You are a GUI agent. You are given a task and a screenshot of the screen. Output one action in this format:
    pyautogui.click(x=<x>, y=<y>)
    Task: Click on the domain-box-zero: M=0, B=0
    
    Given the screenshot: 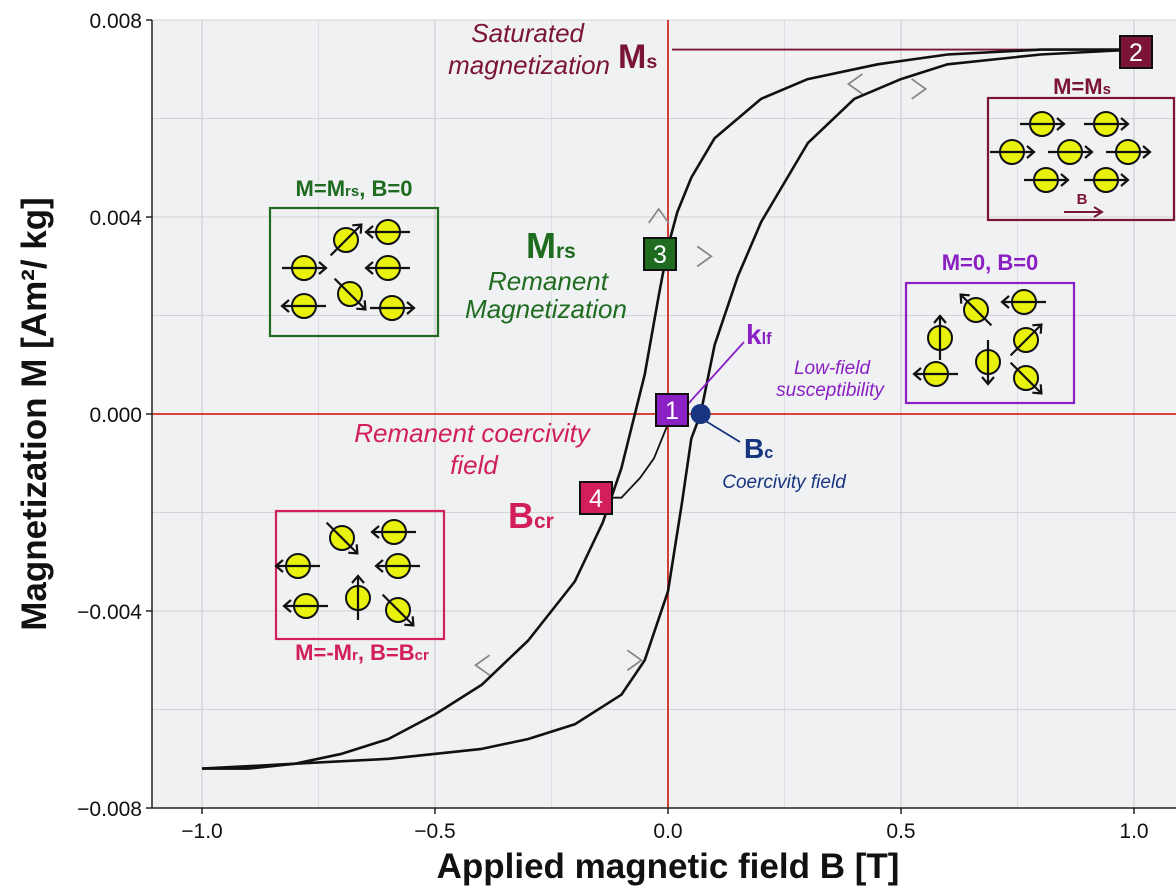 What is the action you would take?
    pyautogui.click(x=990, y=327)
    